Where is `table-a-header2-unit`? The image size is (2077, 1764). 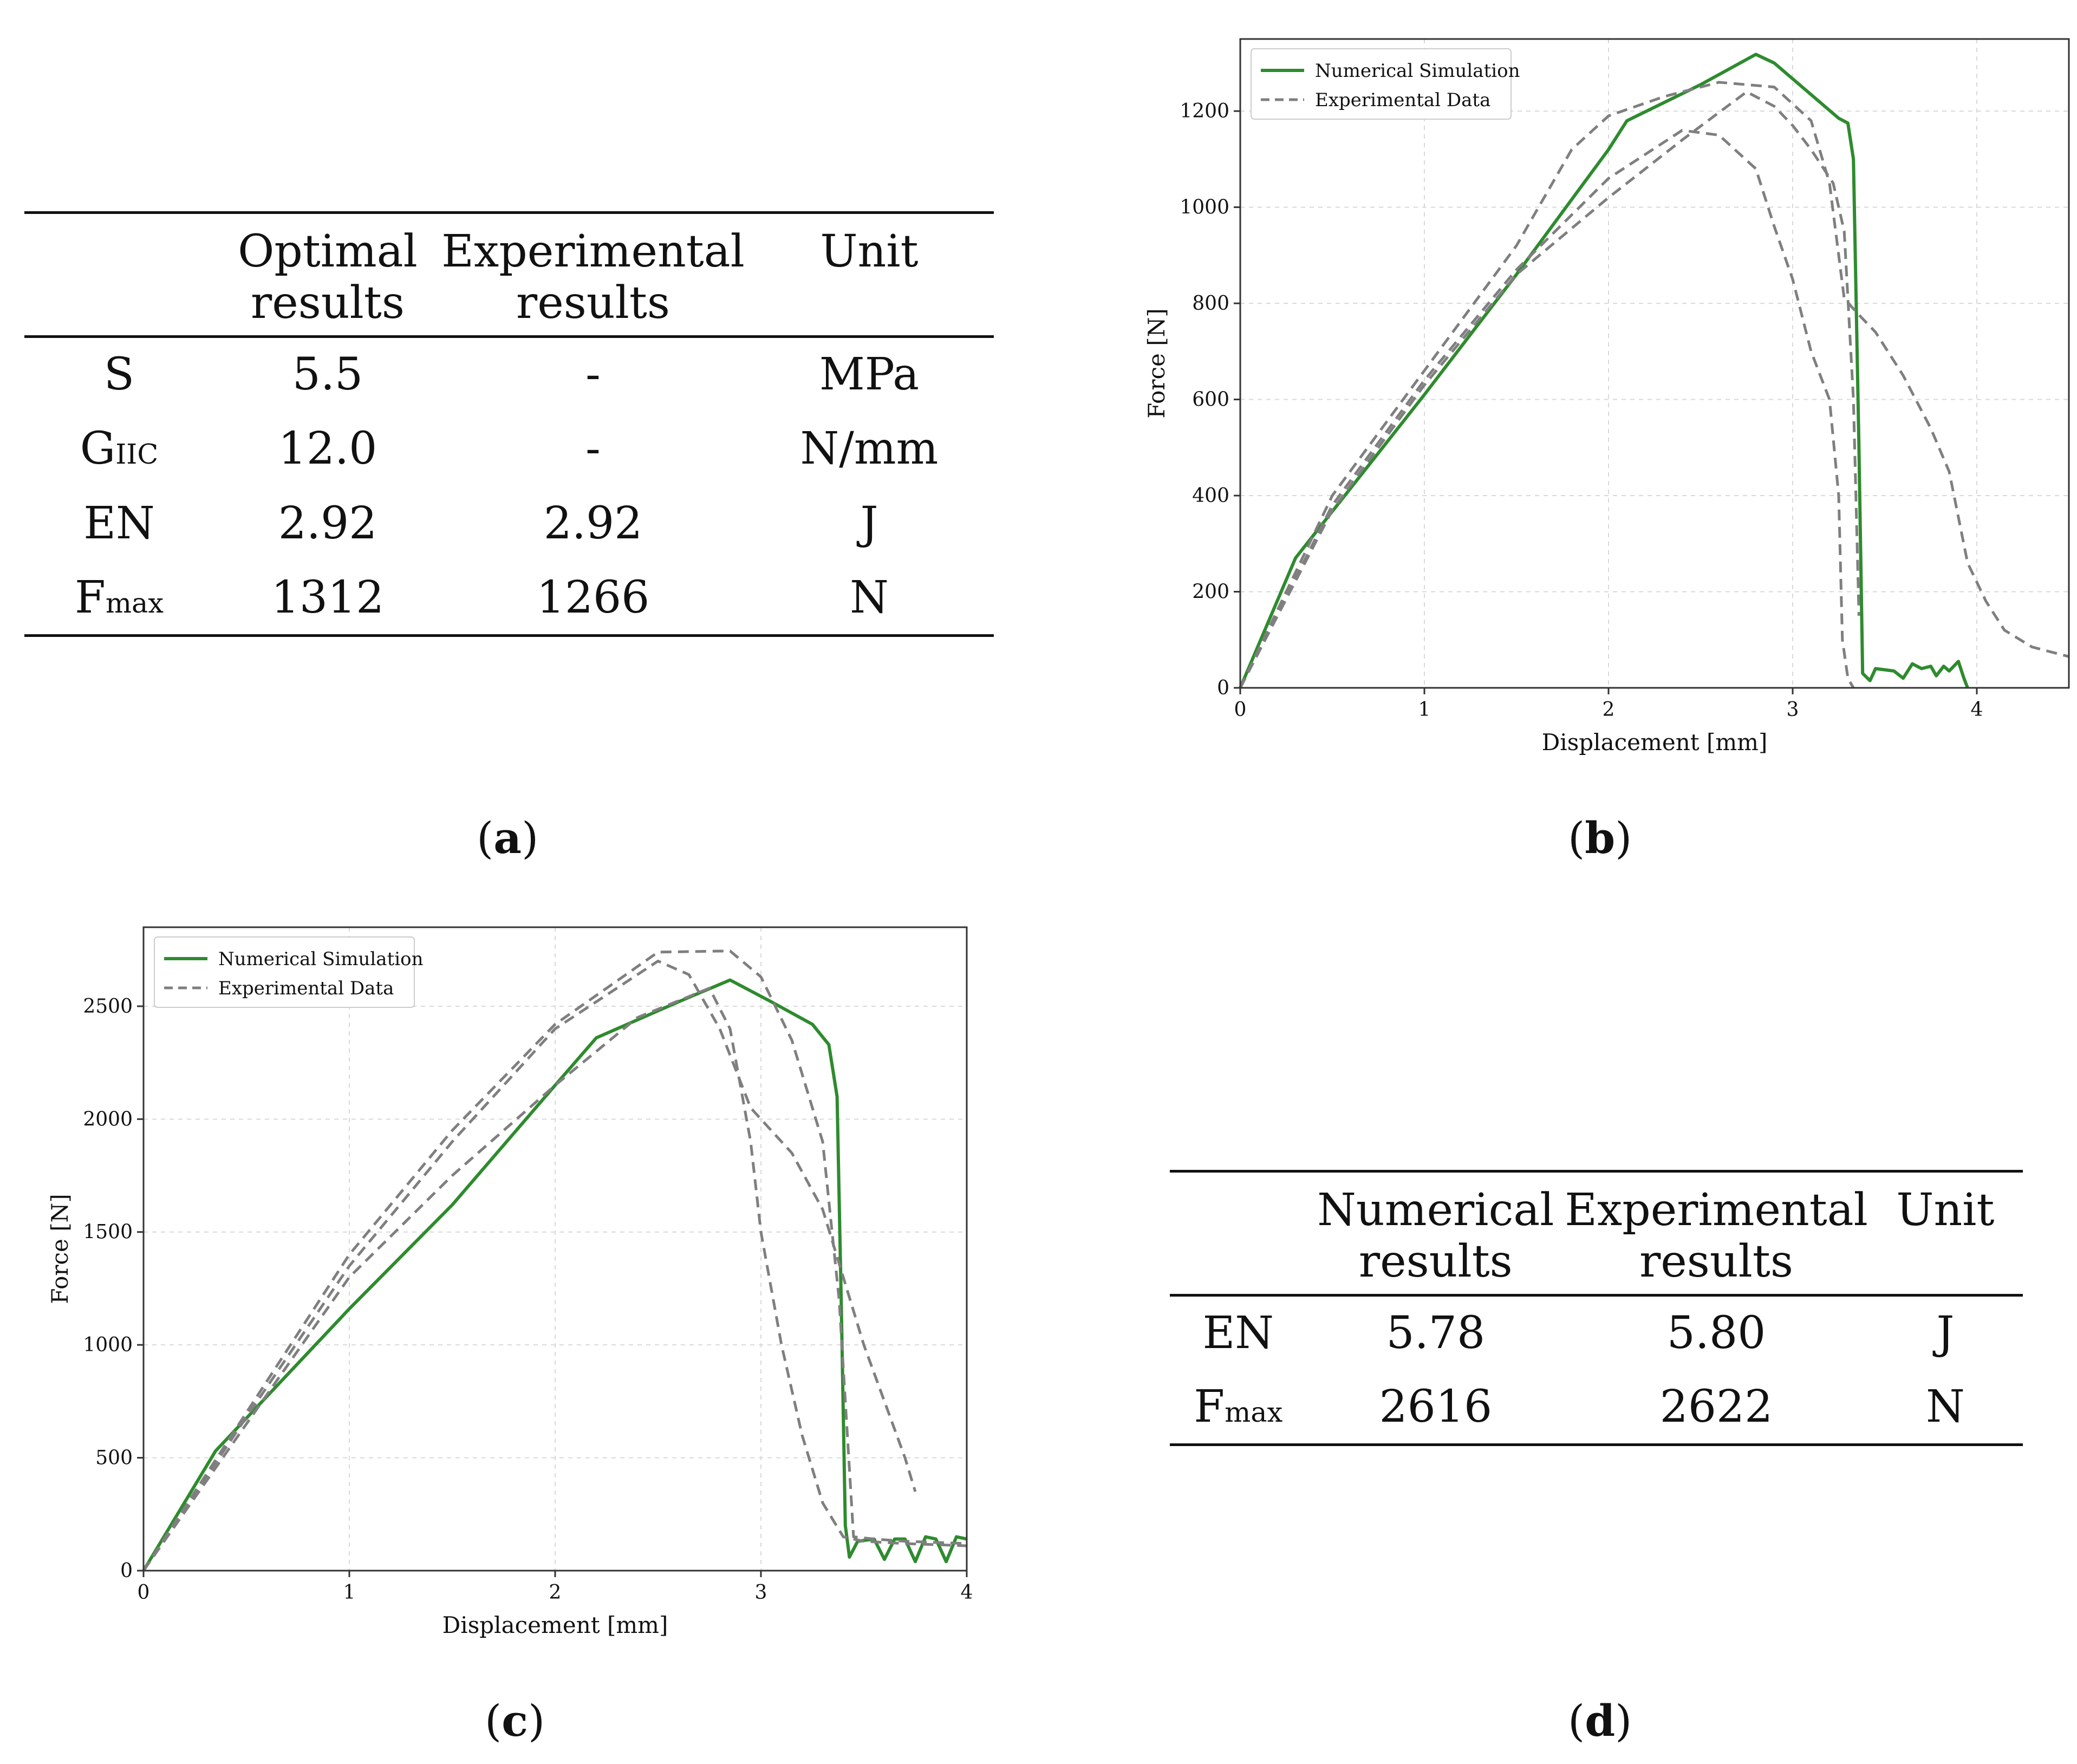 table-a-header2-unit is located at coordinates (869, 307).